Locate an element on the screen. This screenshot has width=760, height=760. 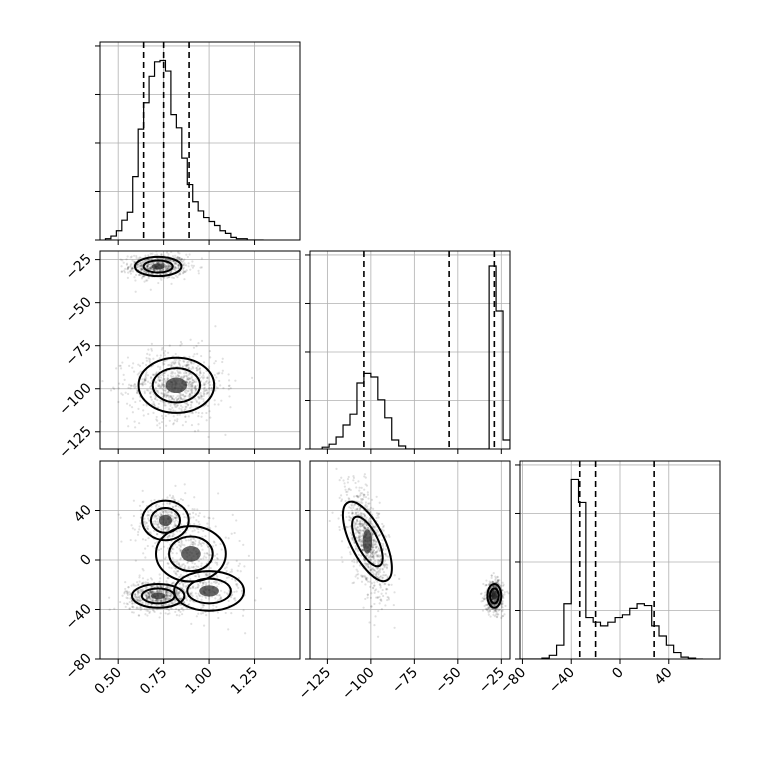
scatter-p0-p2-yticklabel: 40 is located at coordinates (83, 514).